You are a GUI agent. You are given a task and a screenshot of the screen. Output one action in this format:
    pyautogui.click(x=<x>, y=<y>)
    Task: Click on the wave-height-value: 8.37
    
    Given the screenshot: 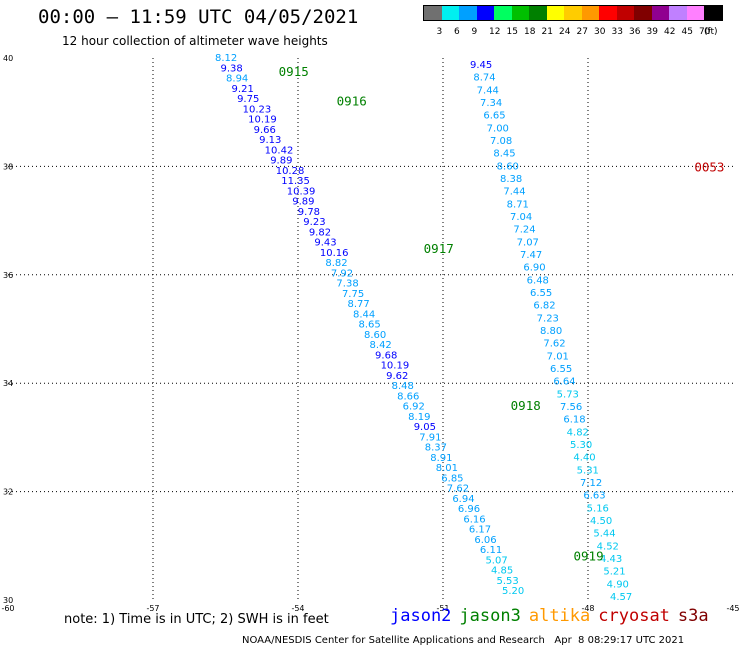 What is the action you would take?
    pyautogui.click(x=436, y=448)
    